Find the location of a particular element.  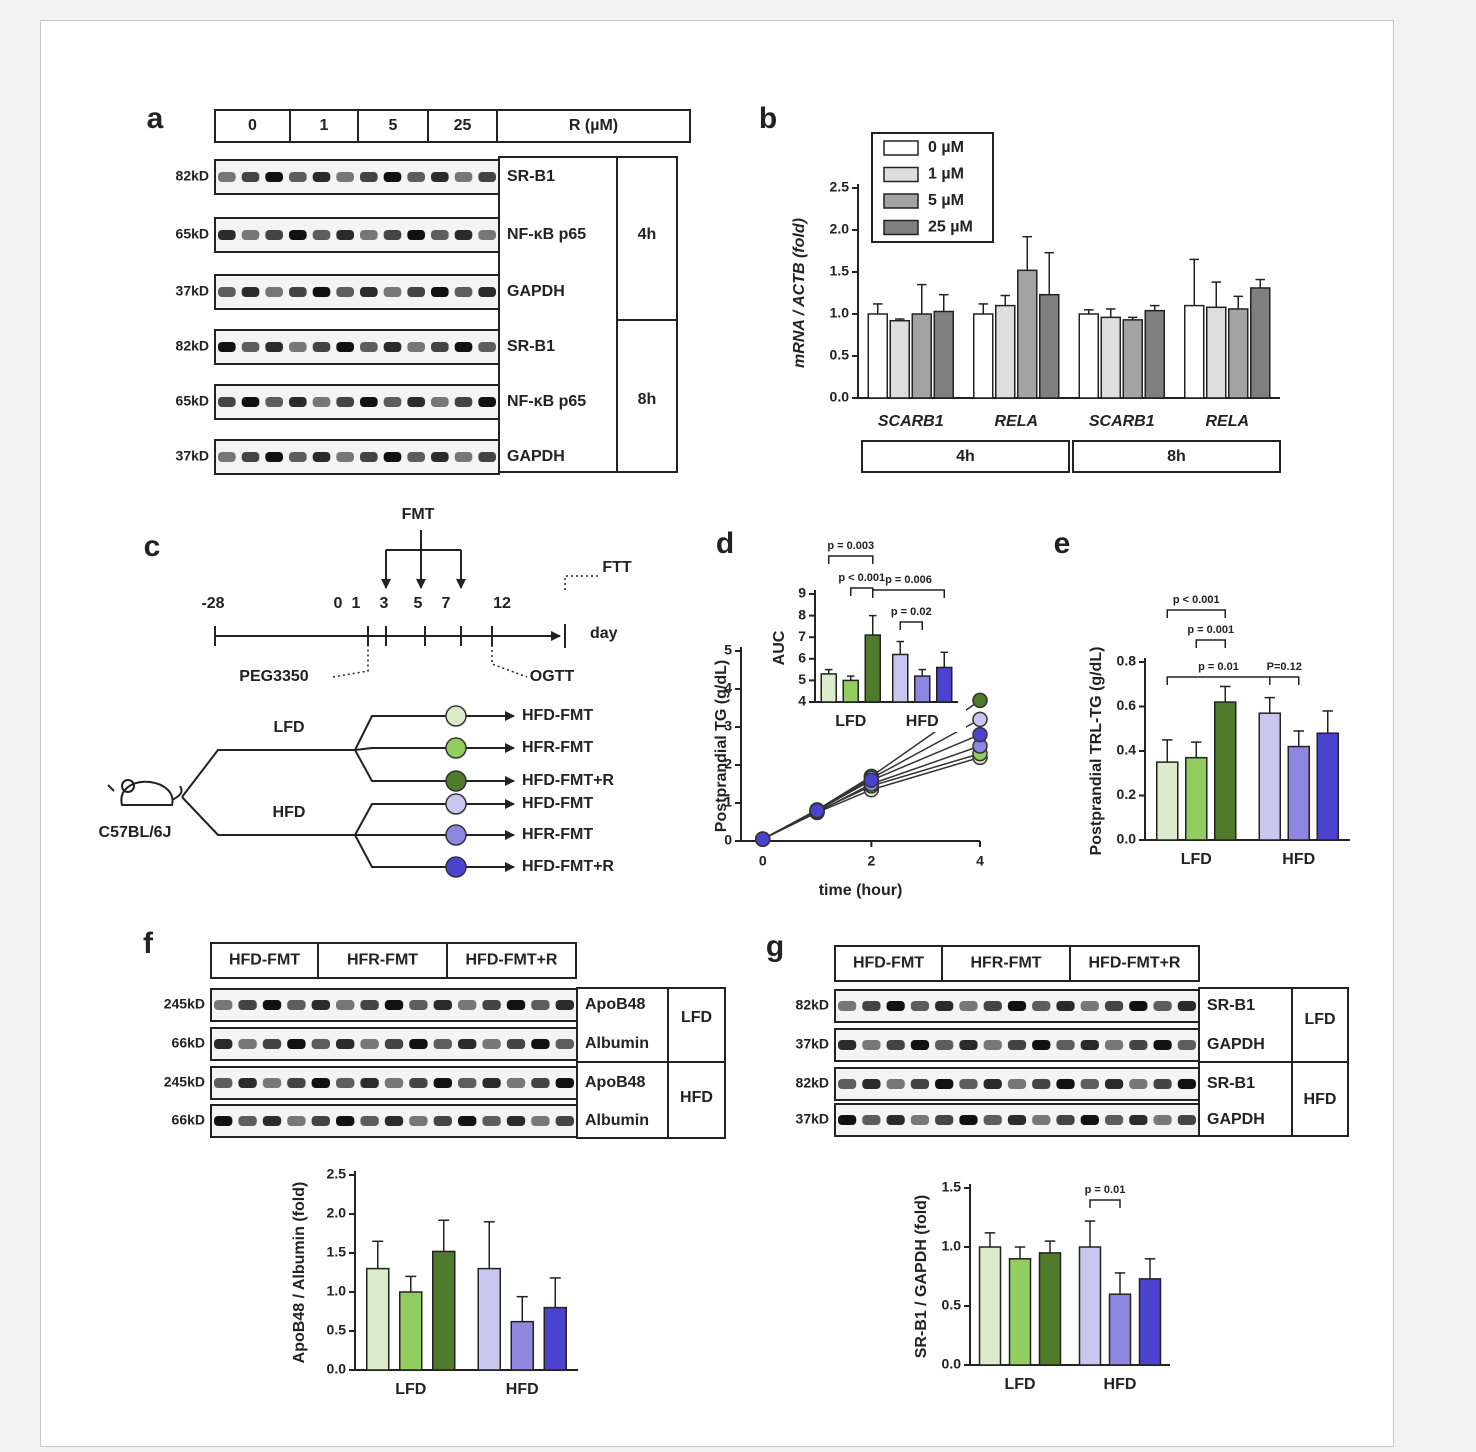

group-label: 8h is located at coordinates (1176, 456).